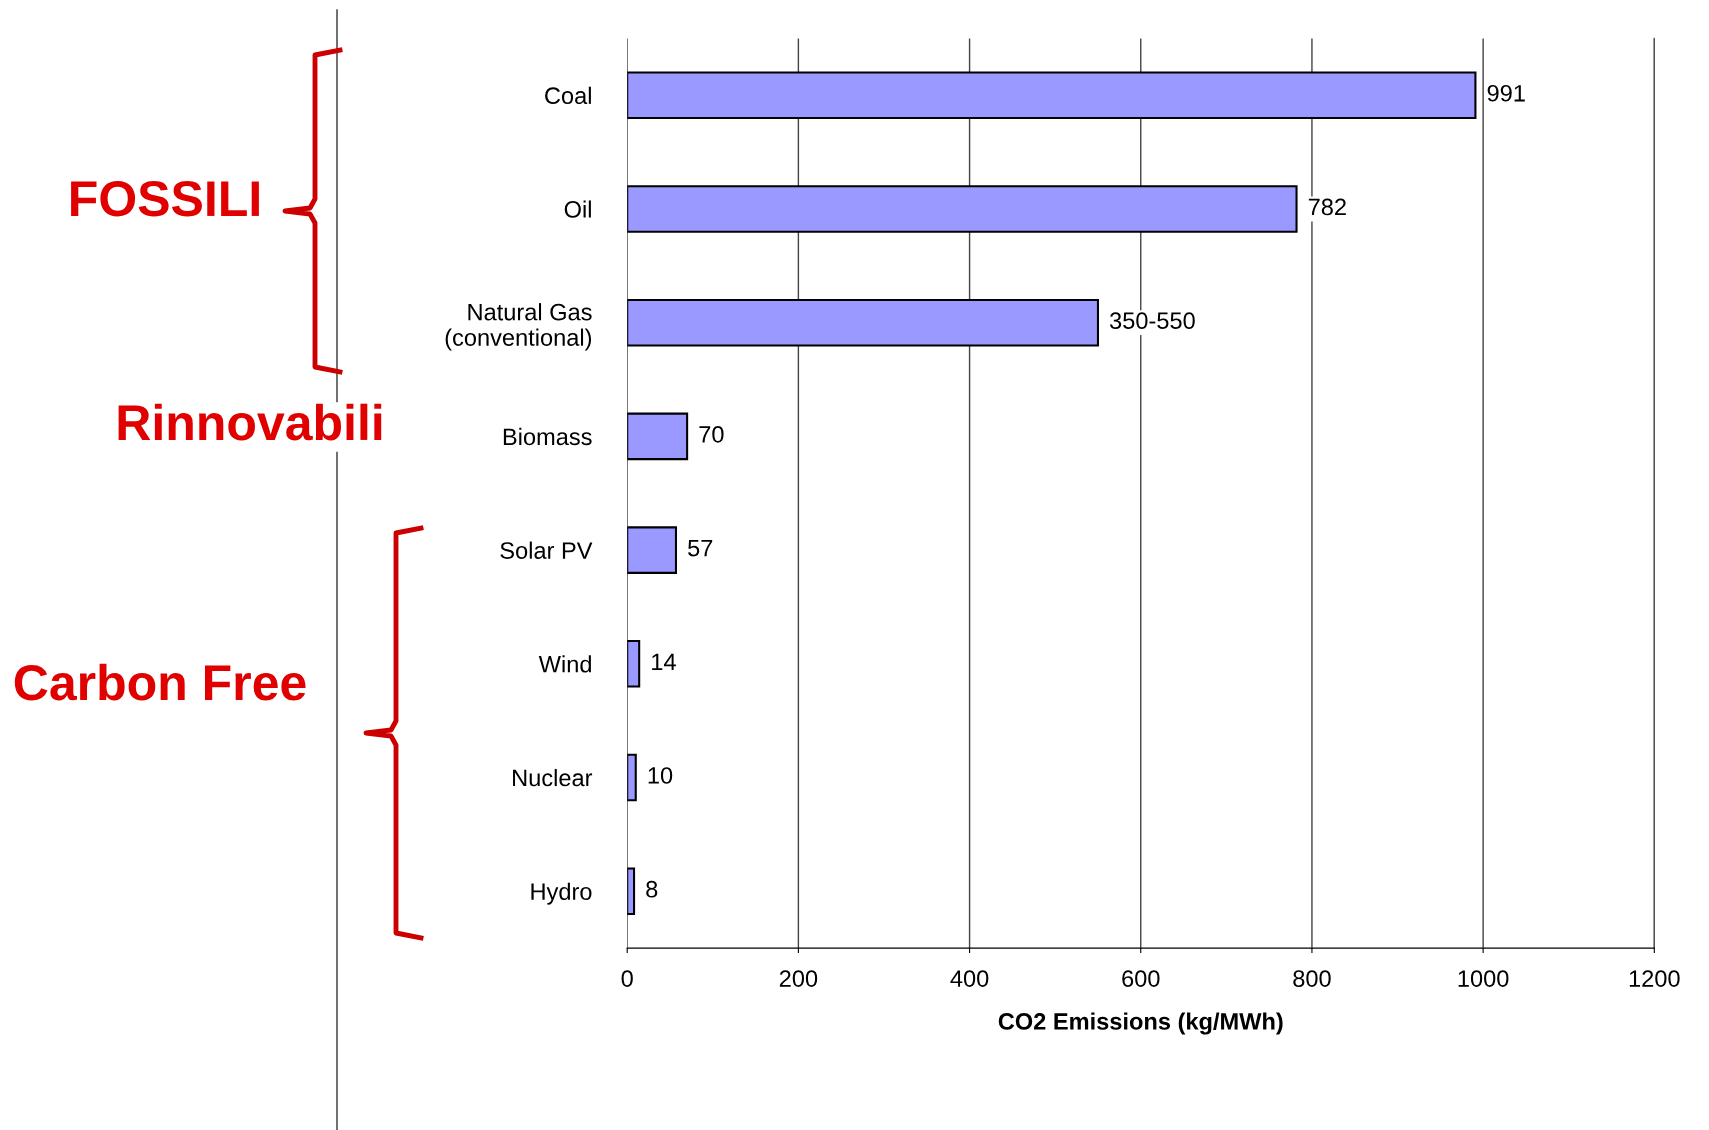  I want to click on y-tick-label: Wind, so click(564, 664).